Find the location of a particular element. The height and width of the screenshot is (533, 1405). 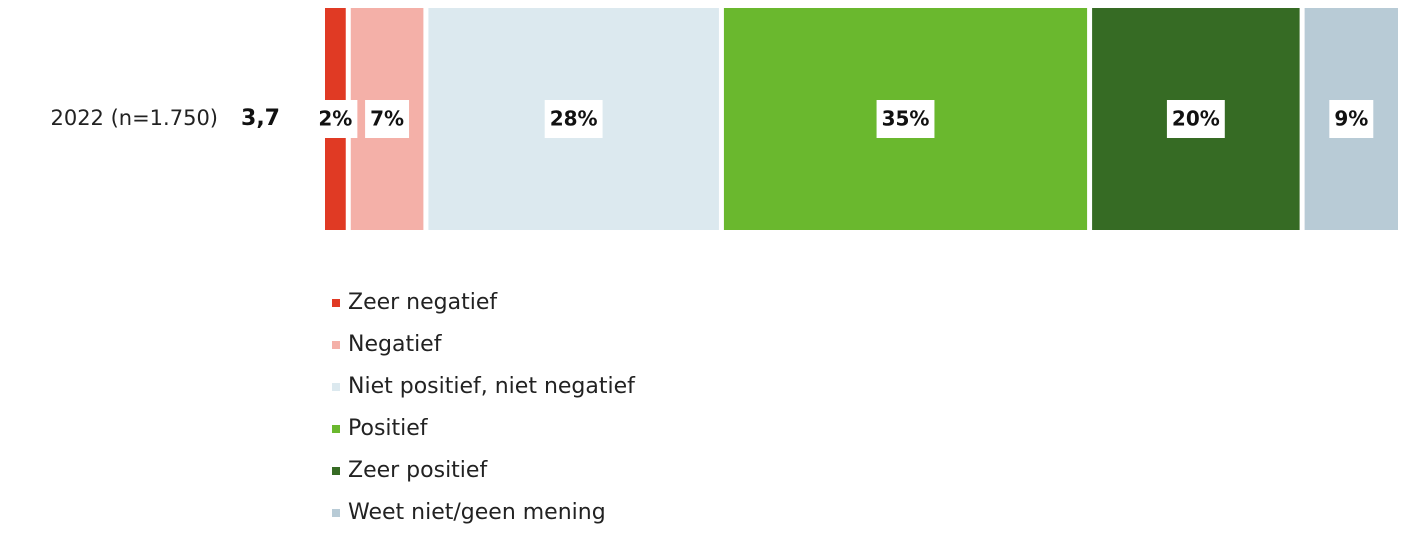

value-label: 35% is located at coordinates (906, 119).